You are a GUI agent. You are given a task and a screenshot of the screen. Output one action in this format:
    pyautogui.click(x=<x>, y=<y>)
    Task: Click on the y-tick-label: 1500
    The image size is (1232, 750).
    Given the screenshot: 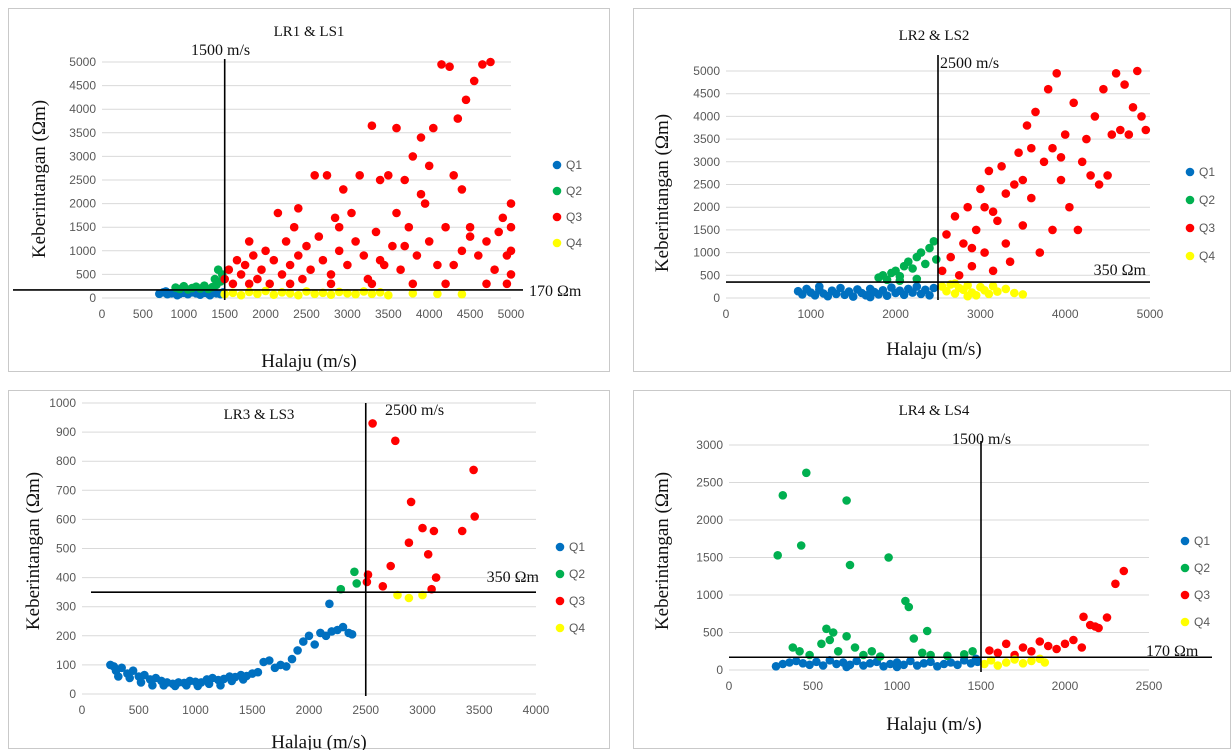 What is the action you would take?
    pyautogui.click(x=709, y=558)
    